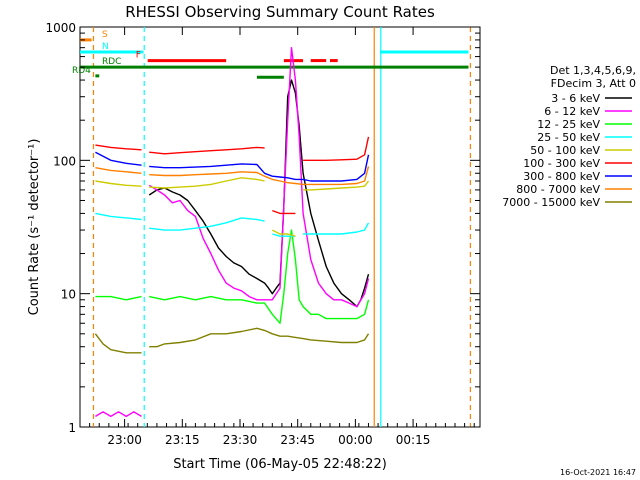 This screenshot has height=480, width=640. Describe the element at coordinates (297, 440) in the screenshot. I see `x-tick-label-3: 23:45` at that location.